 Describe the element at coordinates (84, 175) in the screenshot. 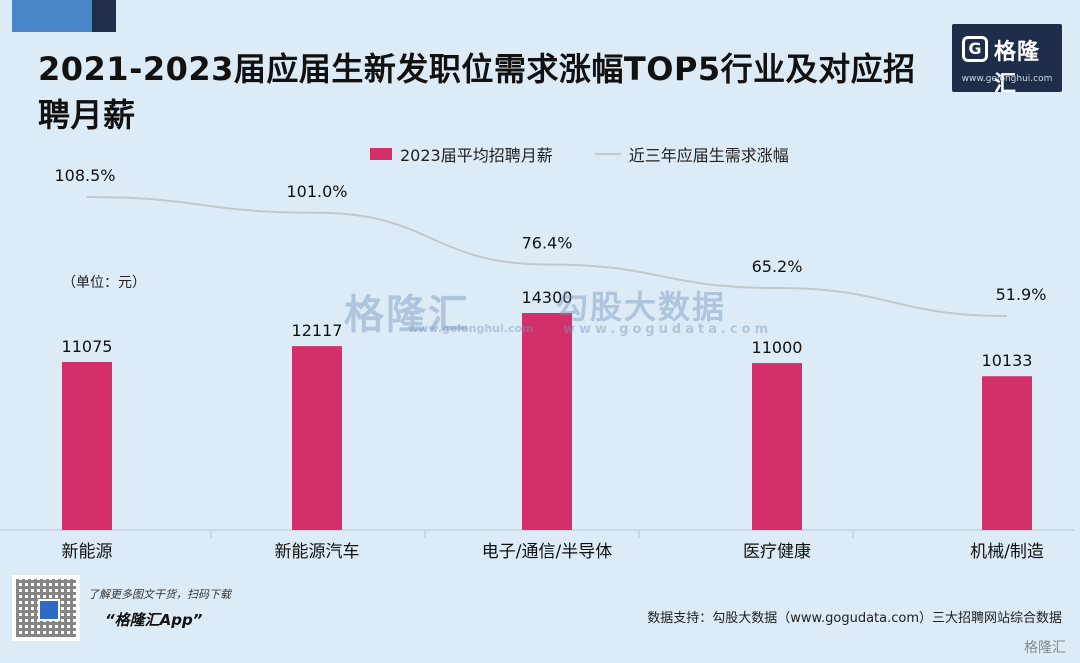

I see `line-value-label: 108.5%` at that location.